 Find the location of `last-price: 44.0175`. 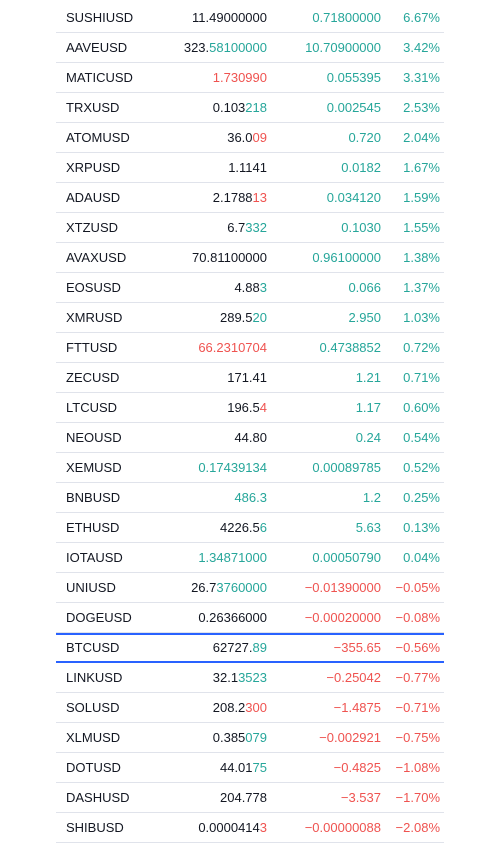

last-price: 44.0175 is located at coordinates (243, 768).